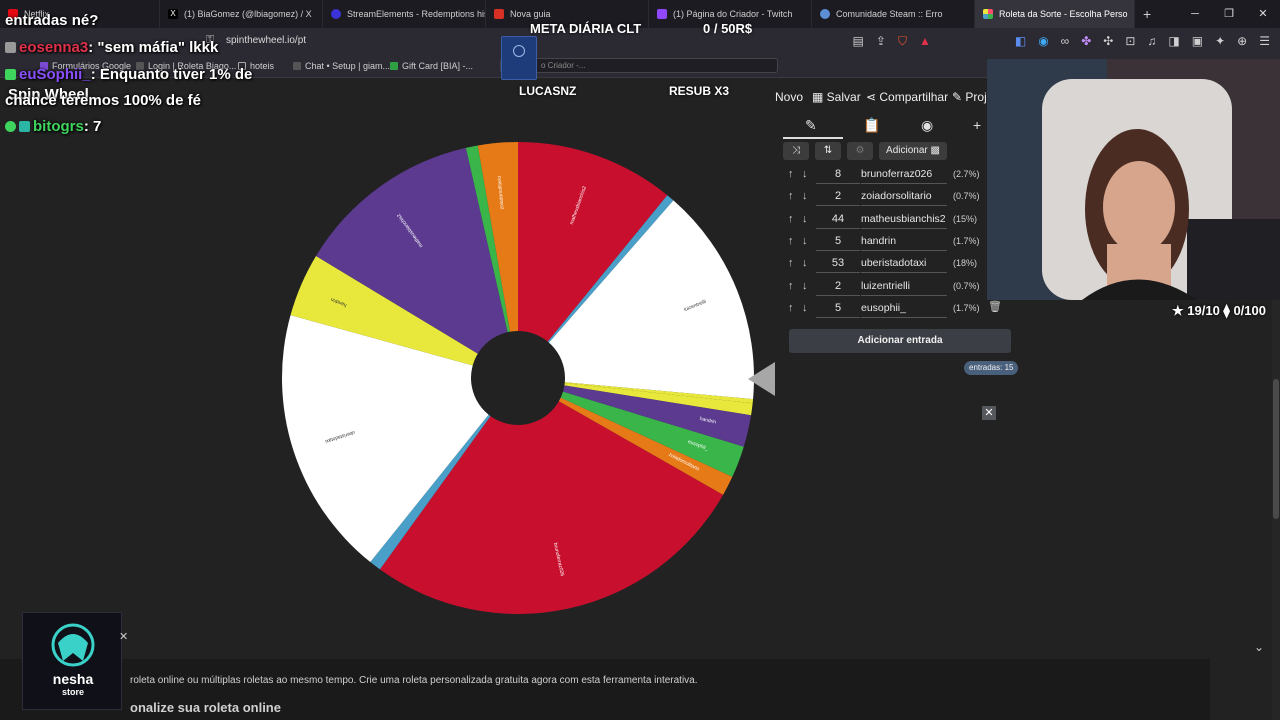 Image resolution: width=1280 pixels, height=720 pixels. Describe the element at coordinates (1276, 449) in the screenshot. I see `scrollbar-thumb` at that location.